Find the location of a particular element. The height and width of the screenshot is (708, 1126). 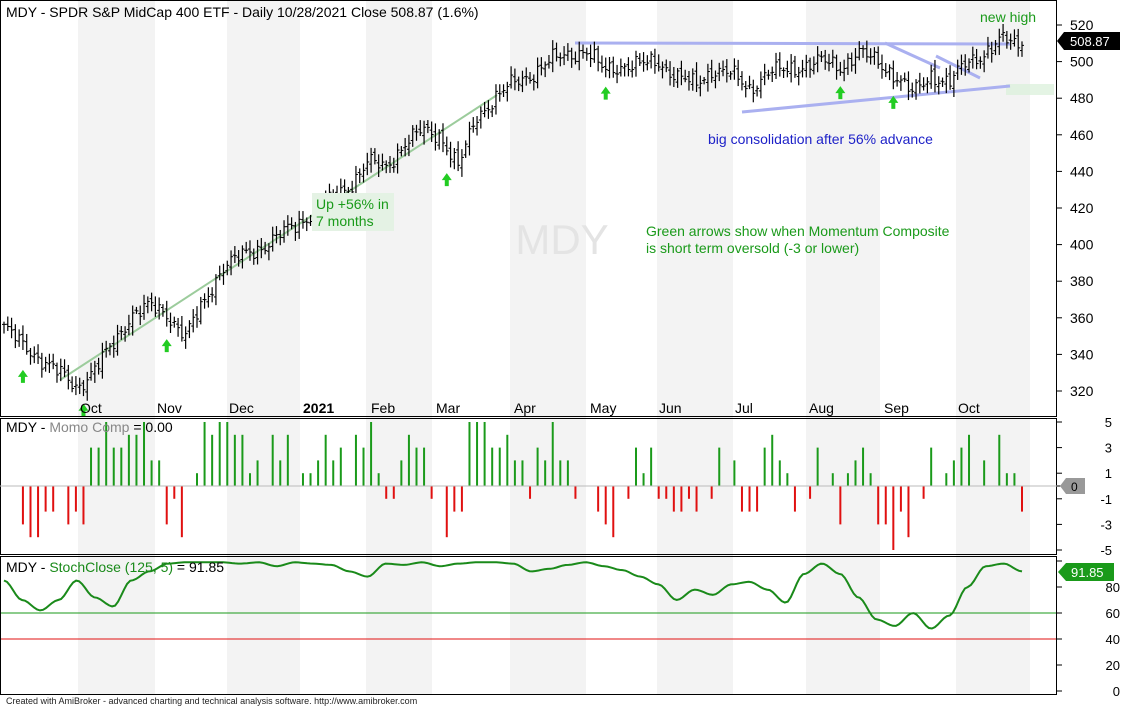

stoch-title-value: = 91.85 is located at coordinates (198, 567).